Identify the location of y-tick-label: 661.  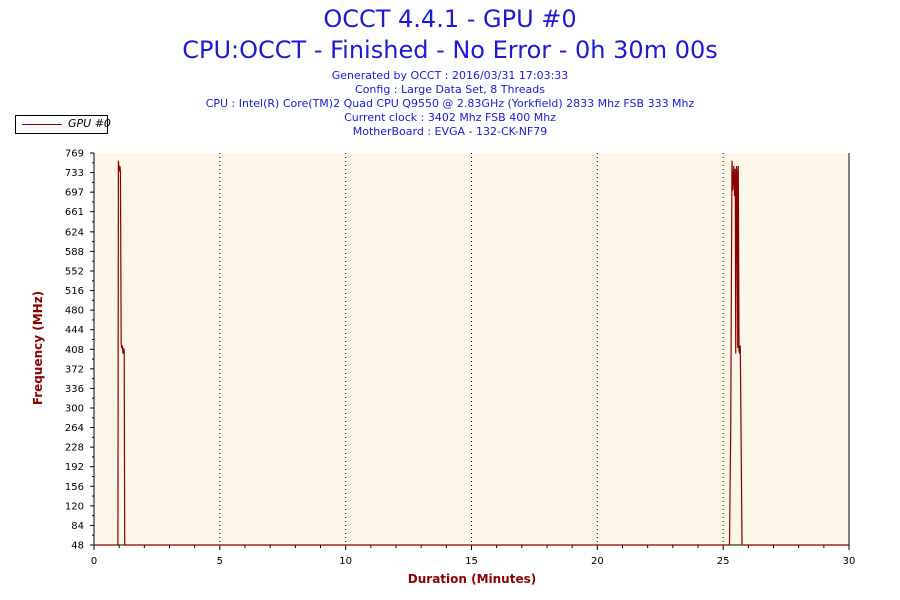
(74, 212).